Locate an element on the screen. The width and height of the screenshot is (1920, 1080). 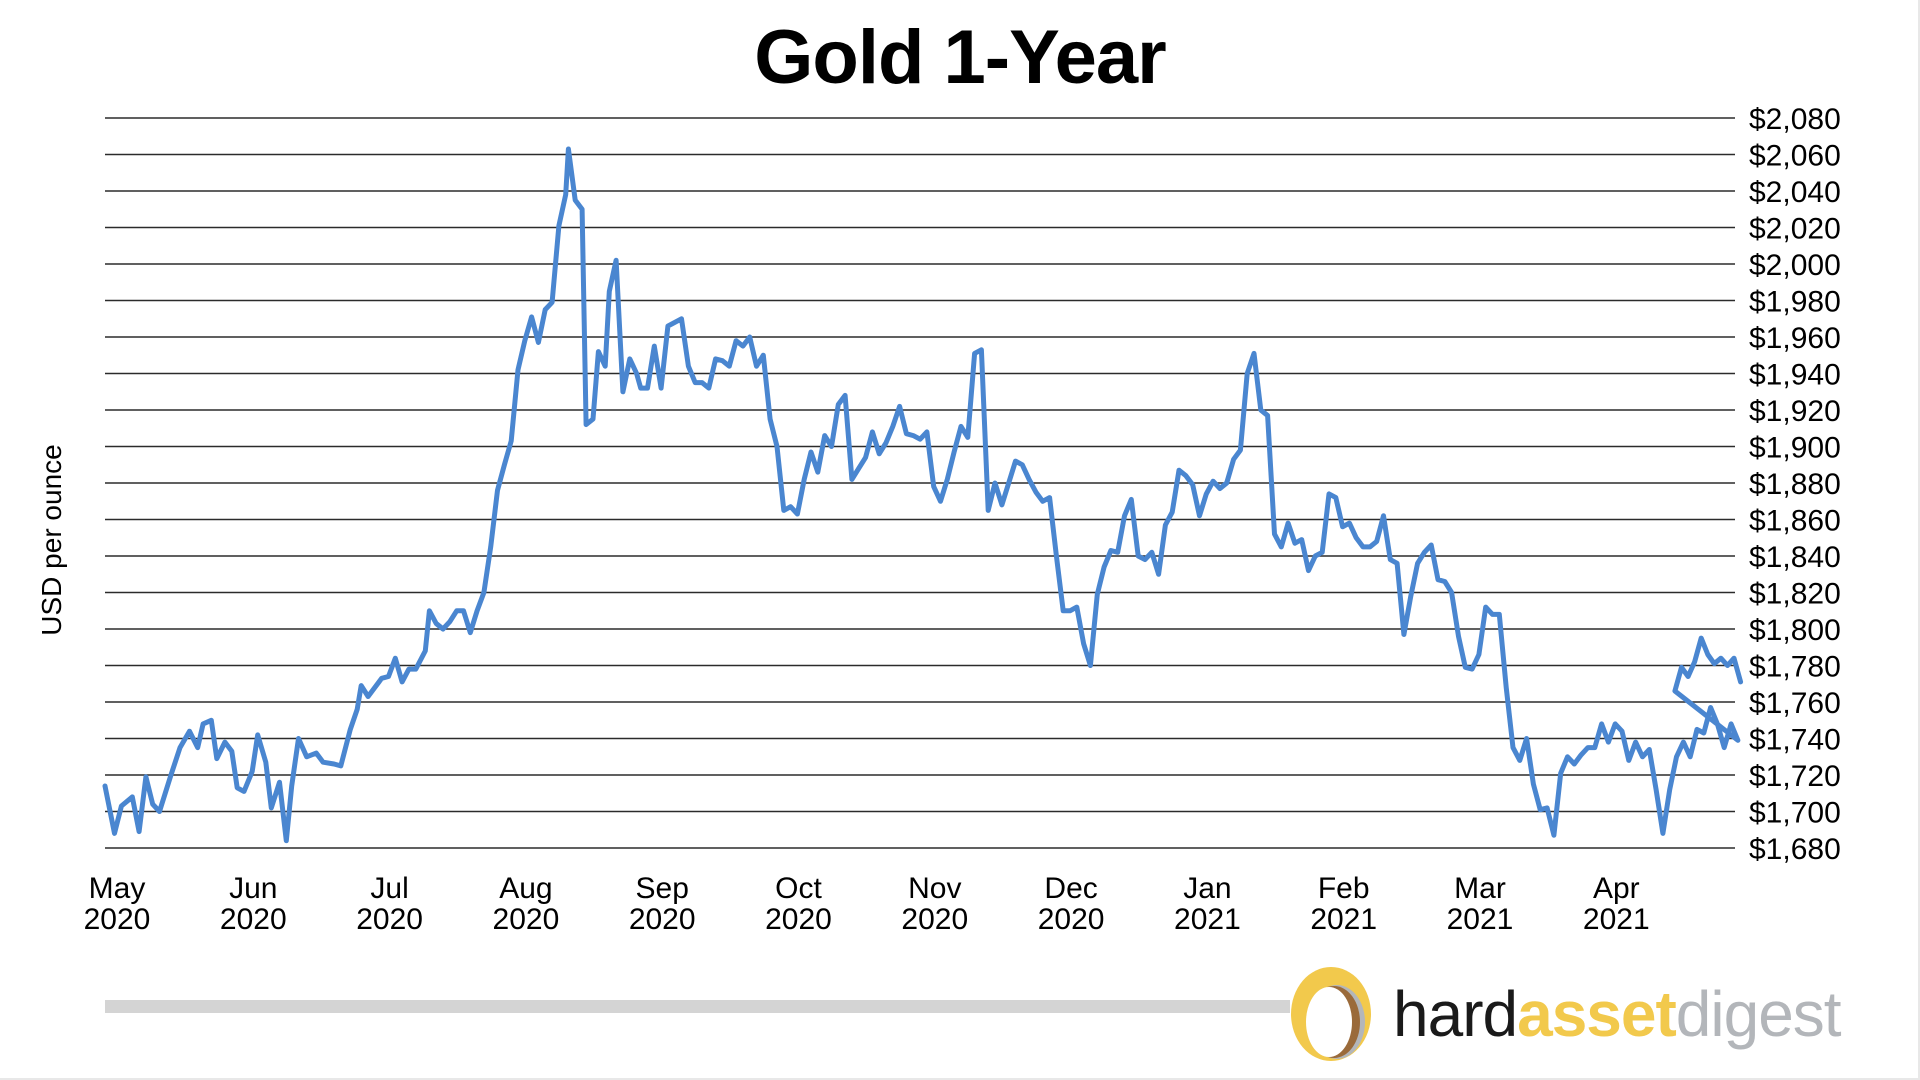
footer-bar is located at coordinates (697, 1006).